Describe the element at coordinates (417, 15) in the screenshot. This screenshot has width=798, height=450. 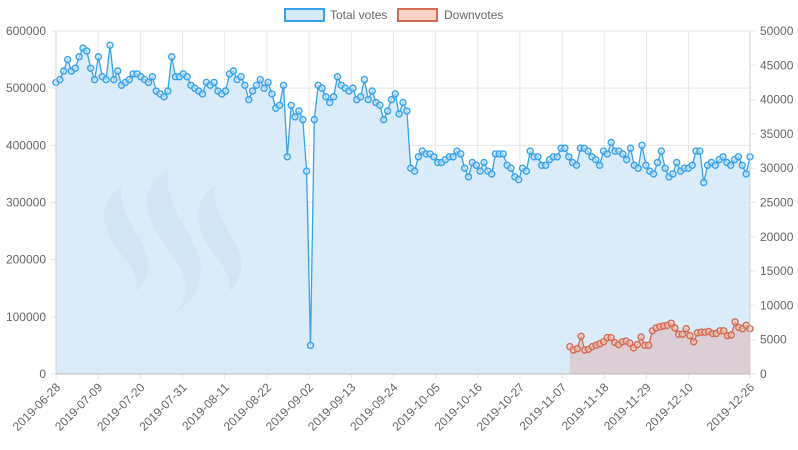
I see `legend-swatch-downvotes` at that location.